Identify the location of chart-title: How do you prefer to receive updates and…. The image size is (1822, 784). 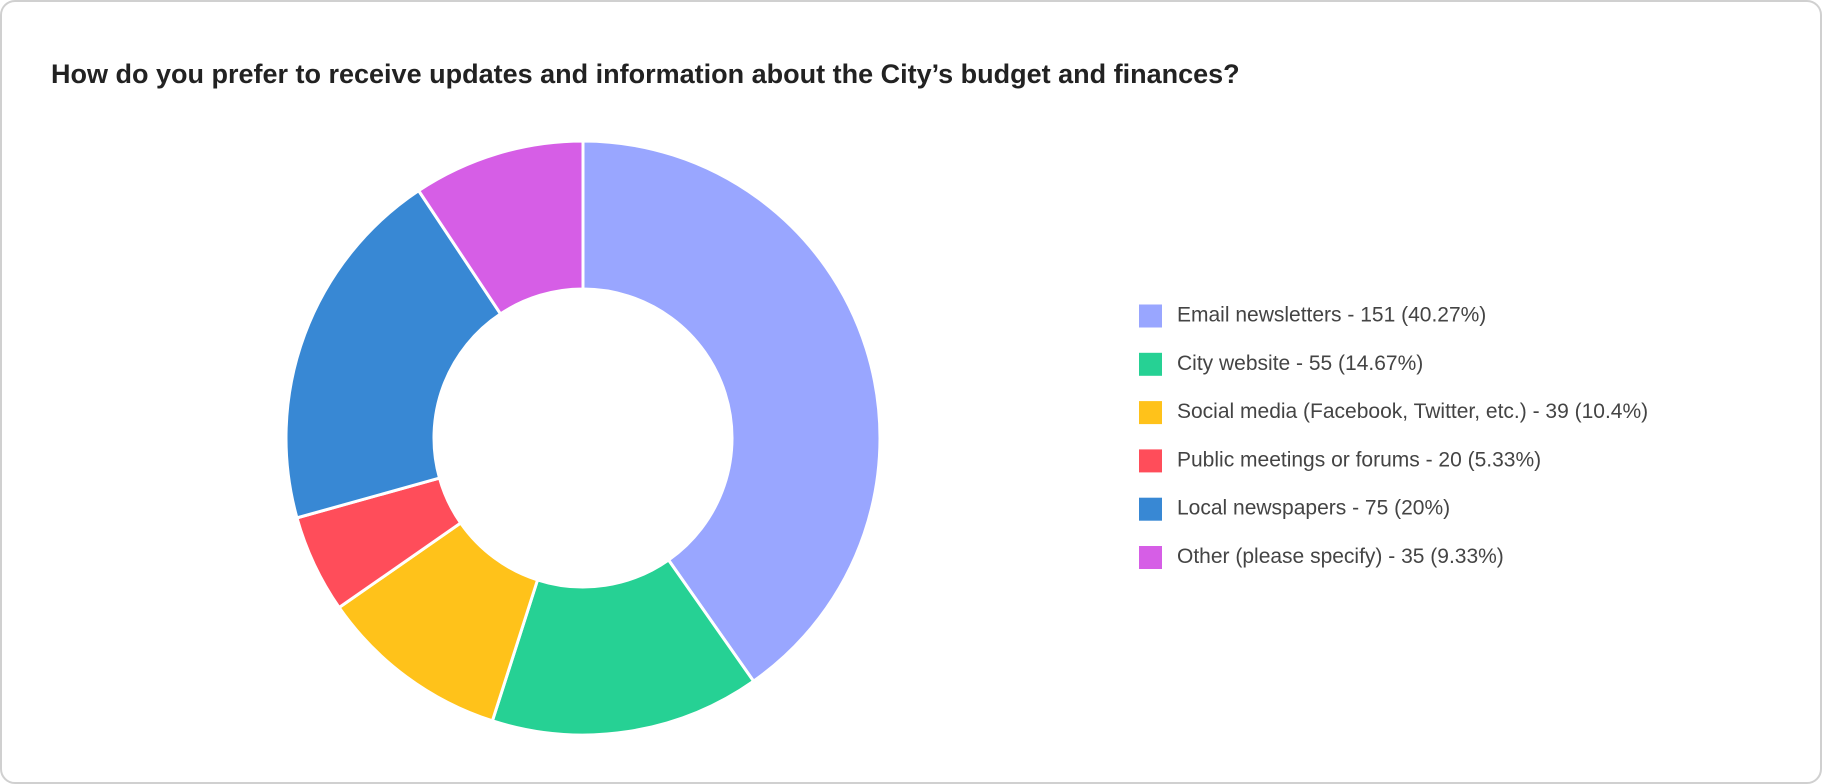
(645, 74).